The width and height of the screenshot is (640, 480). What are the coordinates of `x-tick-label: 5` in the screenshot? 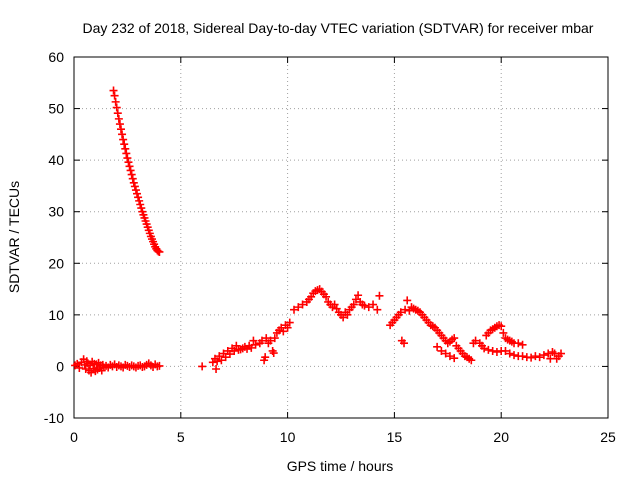 It's located at (181, 437).